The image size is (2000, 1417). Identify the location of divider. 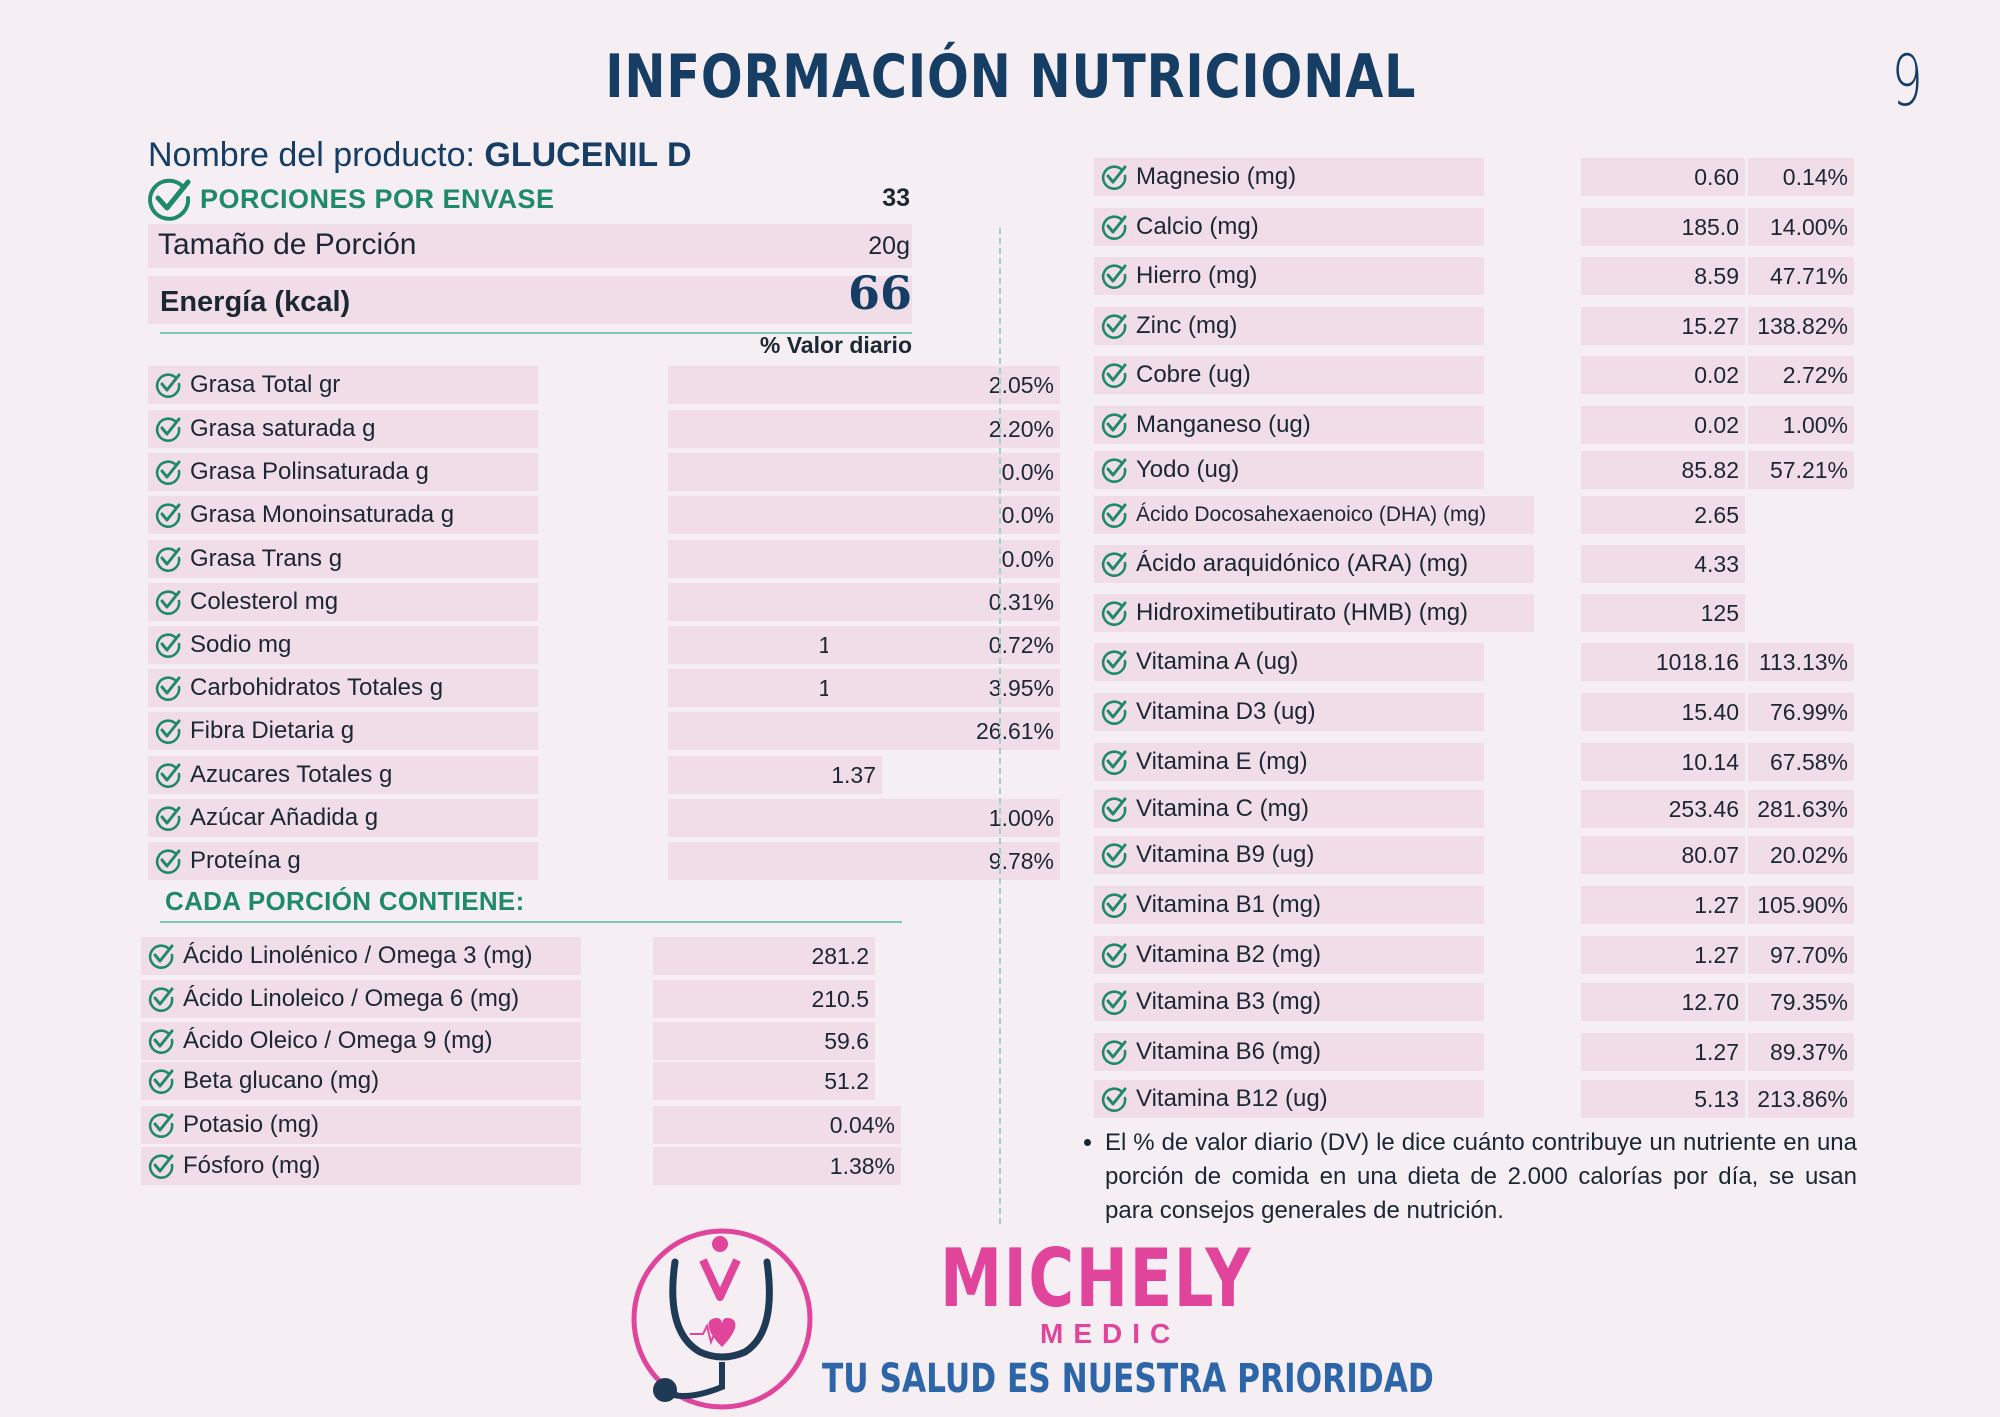
(531, 922).